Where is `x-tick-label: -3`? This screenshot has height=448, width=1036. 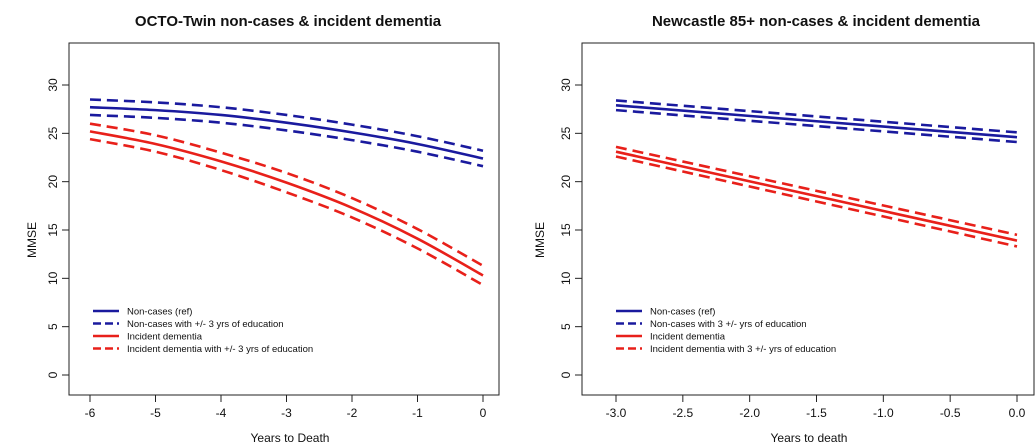
x-tick-label: -3 is located at coordinates (286, 413).